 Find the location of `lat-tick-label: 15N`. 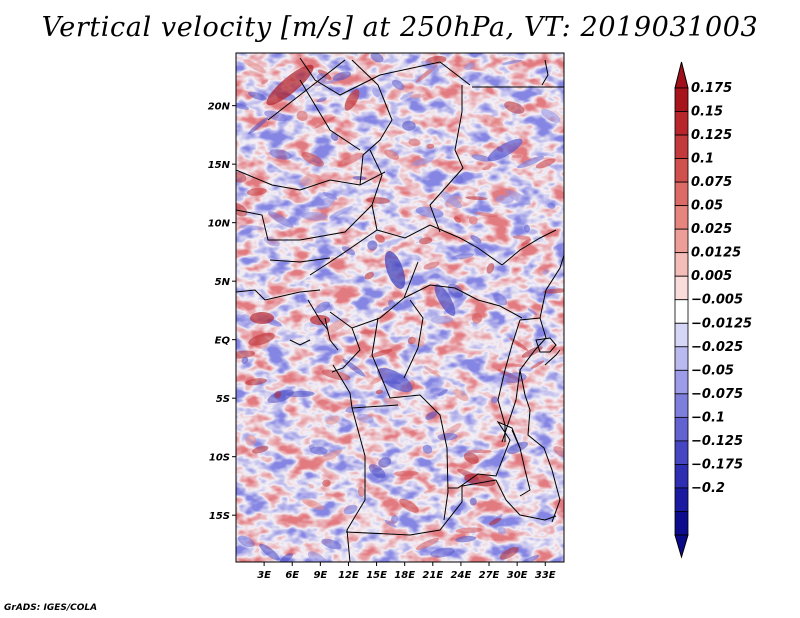

lat-tick-label: 15N is located at coordinates (219, 165).